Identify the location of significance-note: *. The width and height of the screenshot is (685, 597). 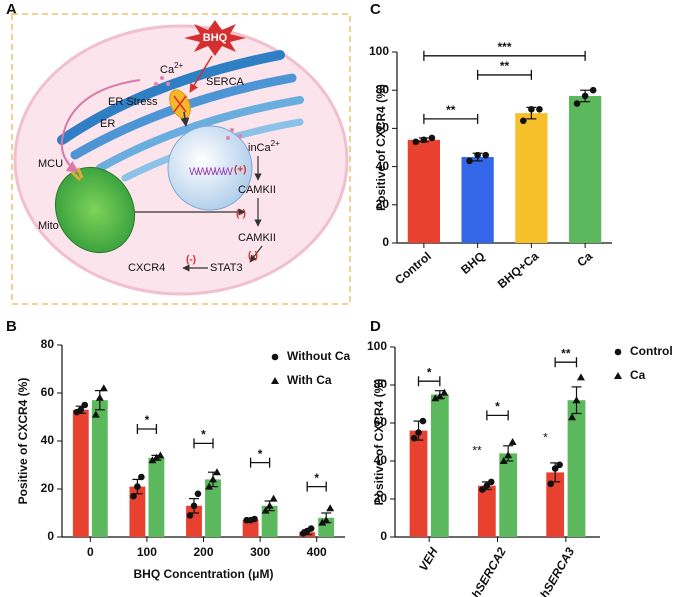
(545, 437).